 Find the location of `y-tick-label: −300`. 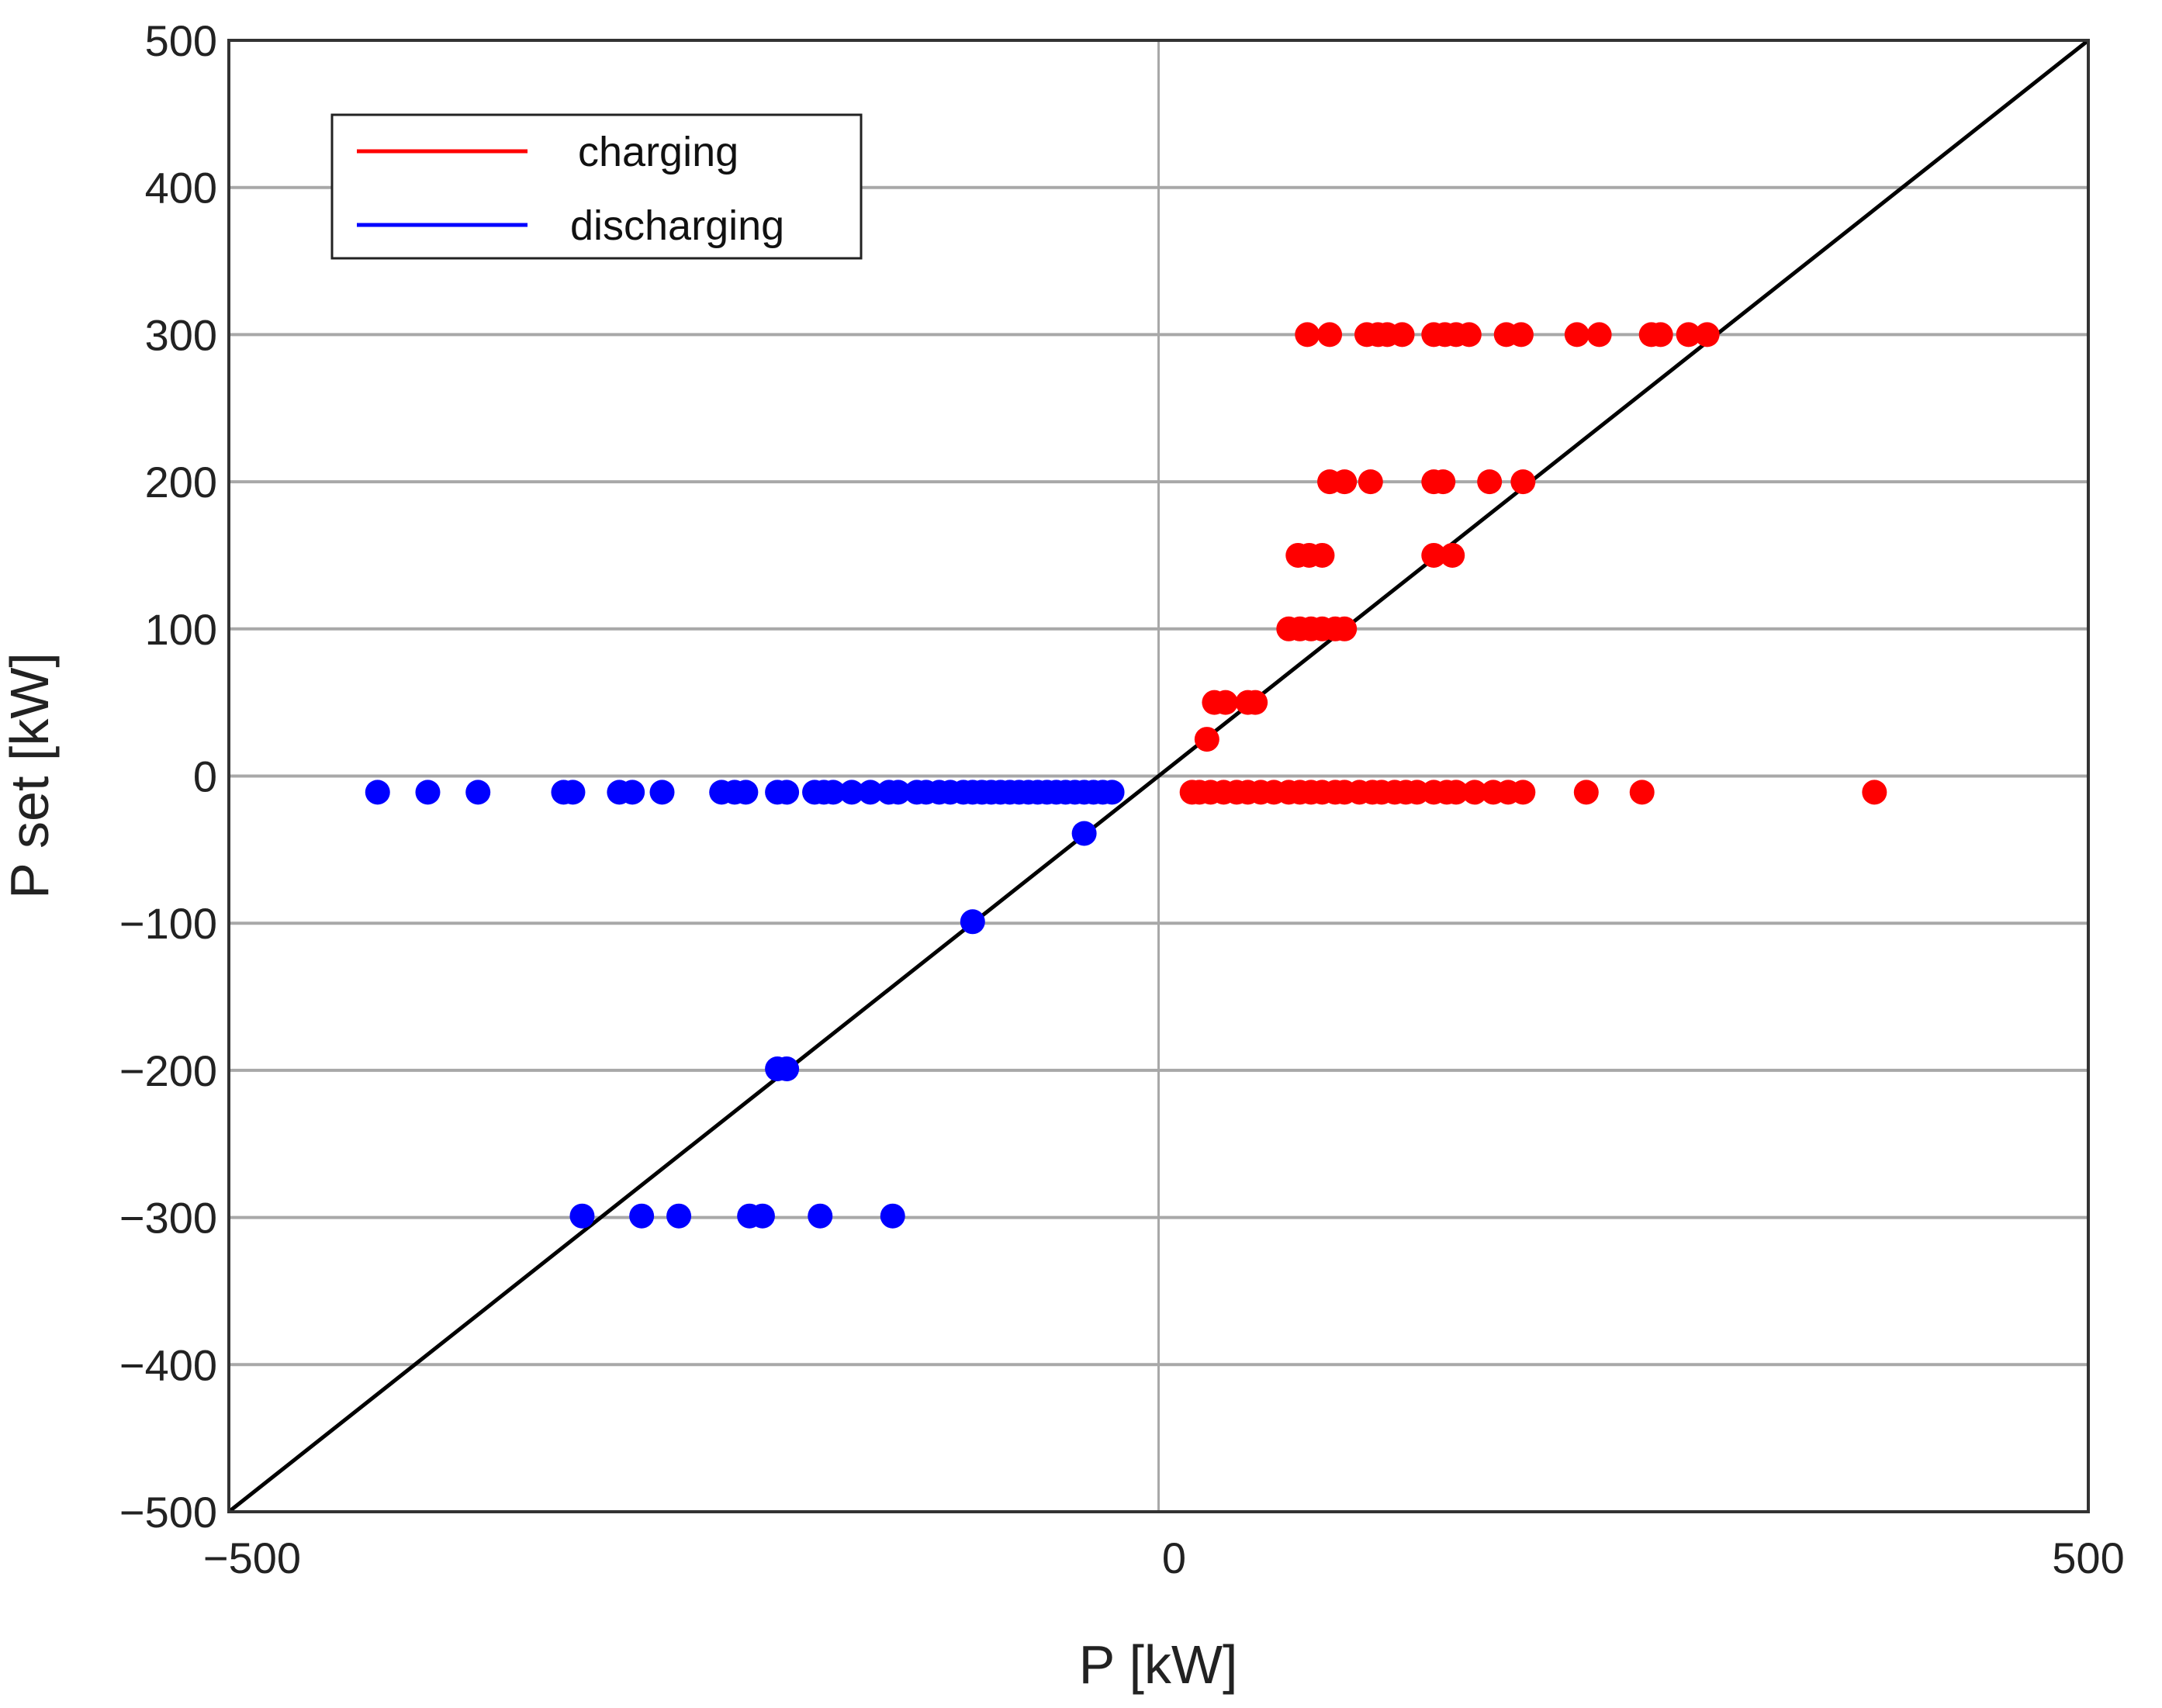

y-tick-label: −300 is located at coordinates (168, 1218).